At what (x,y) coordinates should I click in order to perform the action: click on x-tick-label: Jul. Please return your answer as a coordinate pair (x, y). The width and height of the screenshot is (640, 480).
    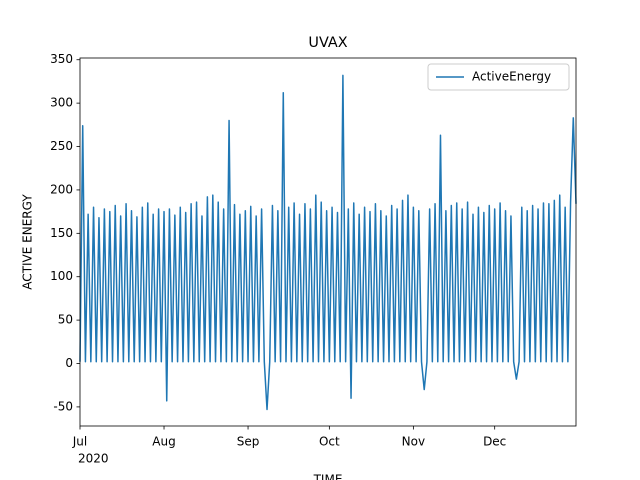
    Looking at the image, I should click on (79, 442).